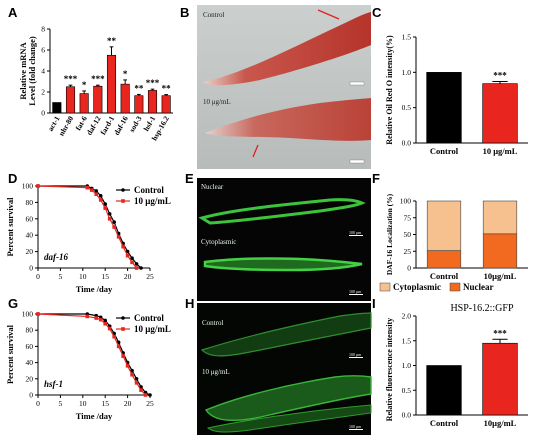 The width and height of the screenshot is (550, 440). What do you see at coordinates (284, 369) in the screenshot?
I see `hsp16-gfp-micrograph: Control 10 μg/mL 100 μm 100 μm` at bounding box center [284, 369].